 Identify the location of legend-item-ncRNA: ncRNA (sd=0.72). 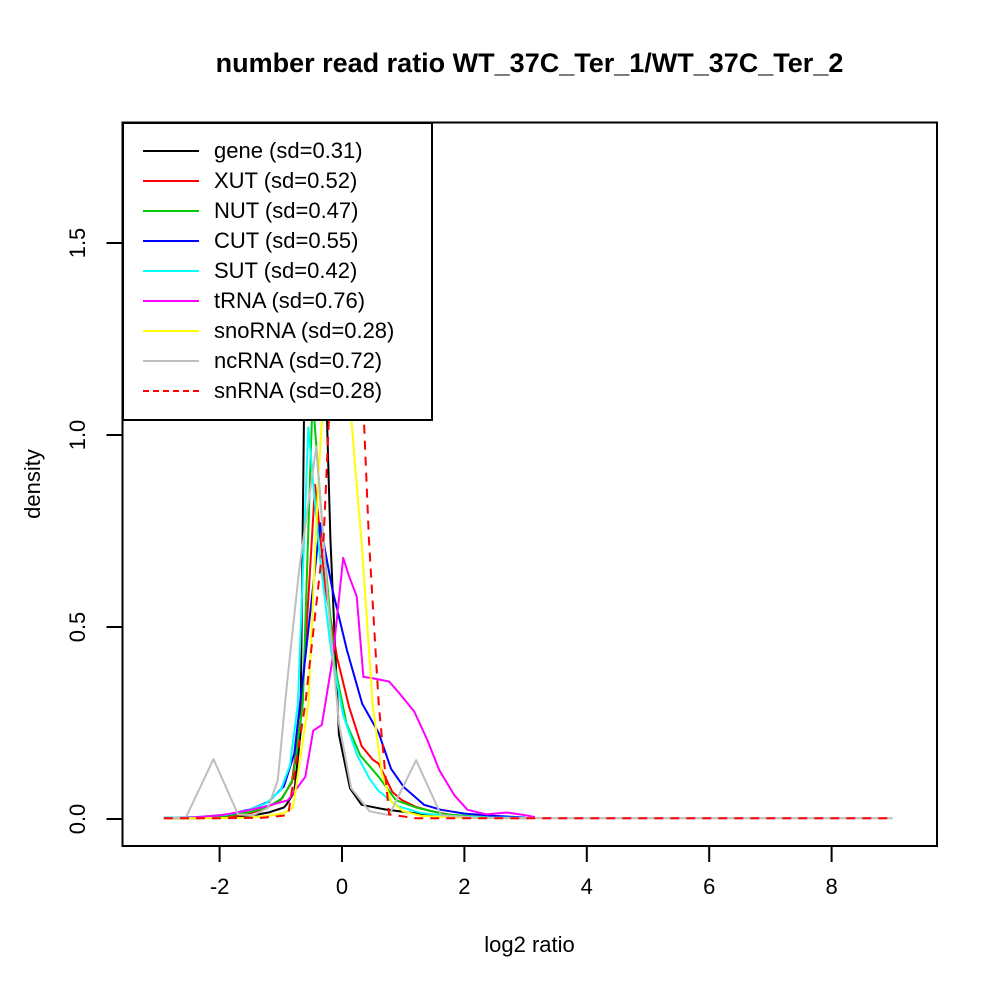
(277, 361).